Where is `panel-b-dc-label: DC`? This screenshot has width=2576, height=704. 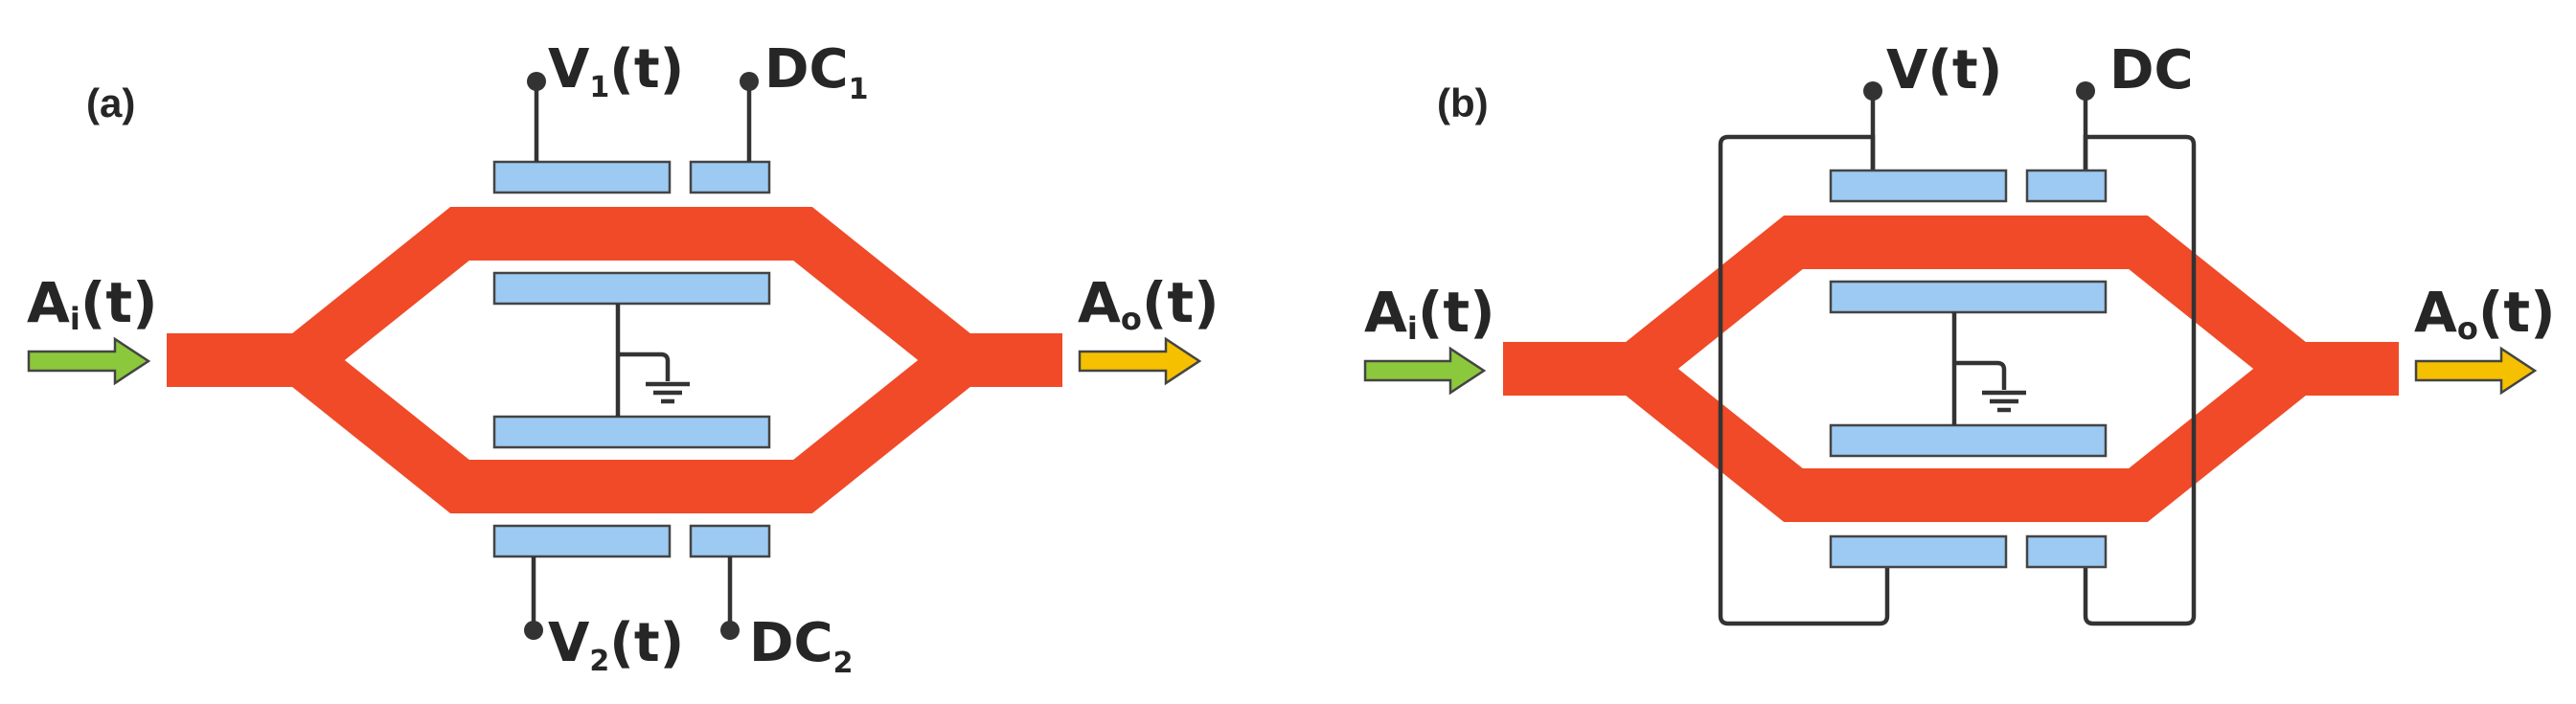 panel-b-dc-label: DC is located at coordinates (2151, 70).